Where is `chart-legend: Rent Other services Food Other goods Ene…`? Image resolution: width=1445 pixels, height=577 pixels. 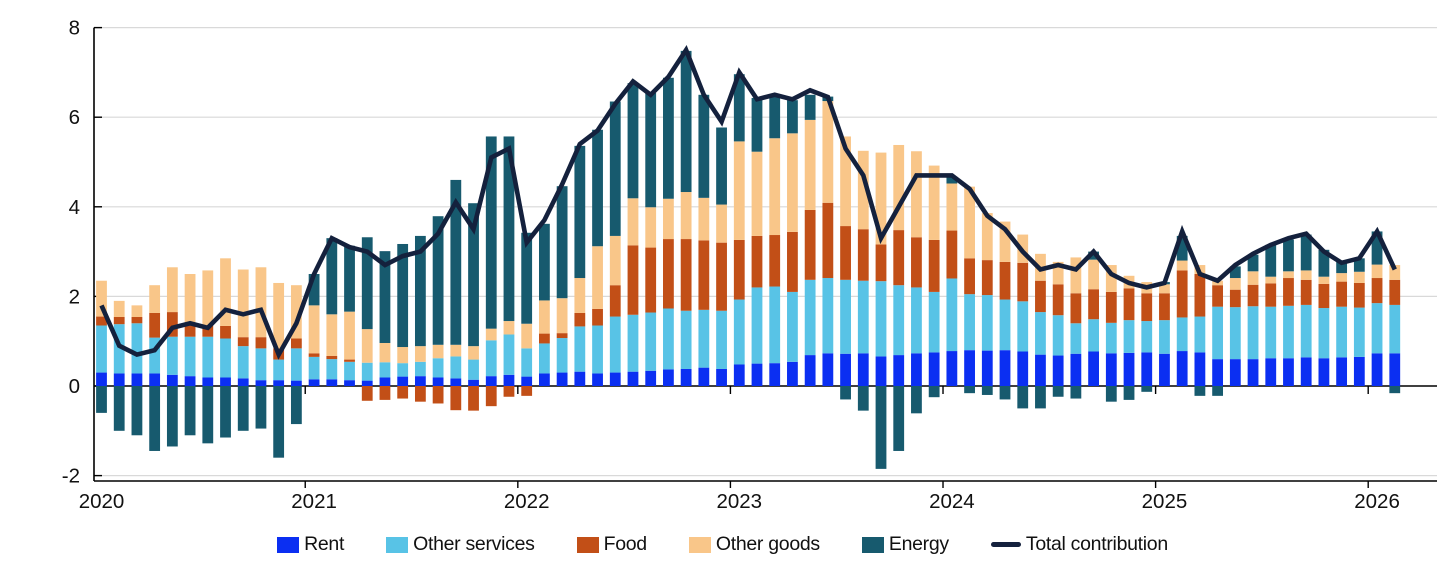 chart-legend: Rent Other services Food Other goods Ene… is located at coordinates (722, 544).